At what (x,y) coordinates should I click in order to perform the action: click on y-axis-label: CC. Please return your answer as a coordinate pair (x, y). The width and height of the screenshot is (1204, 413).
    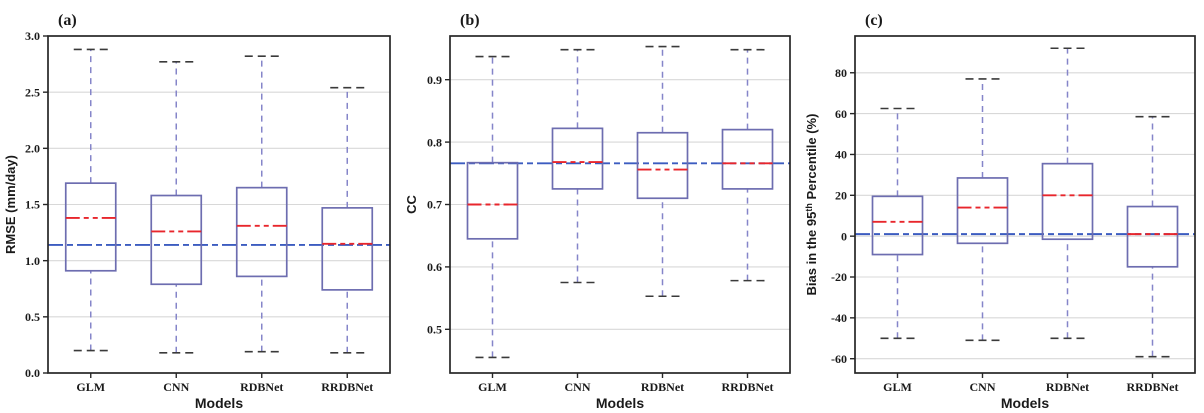
    Looking at the image, I should click on (411, 204).